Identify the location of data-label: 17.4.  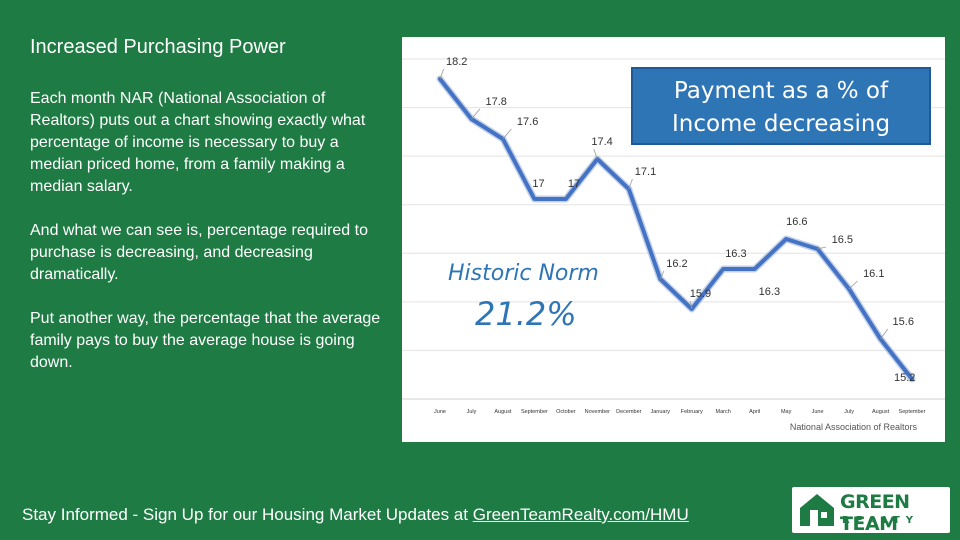
(601, 142).